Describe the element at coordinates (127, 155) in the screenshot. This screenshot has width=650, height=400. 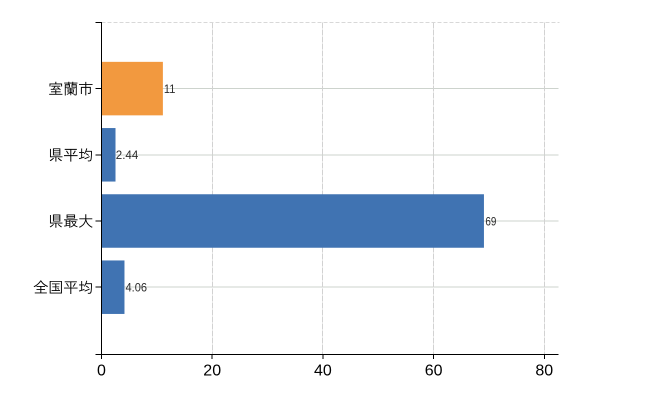
I see `svg-text: 2.44` at that location.